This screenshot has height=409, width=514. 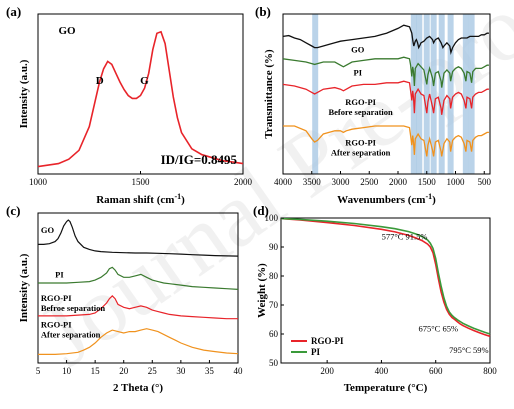 What do you see at coordinates (469, 350) in the screenshot?
I see `tga-annotation: 795°C 59%` at bounding box center [469, 350].